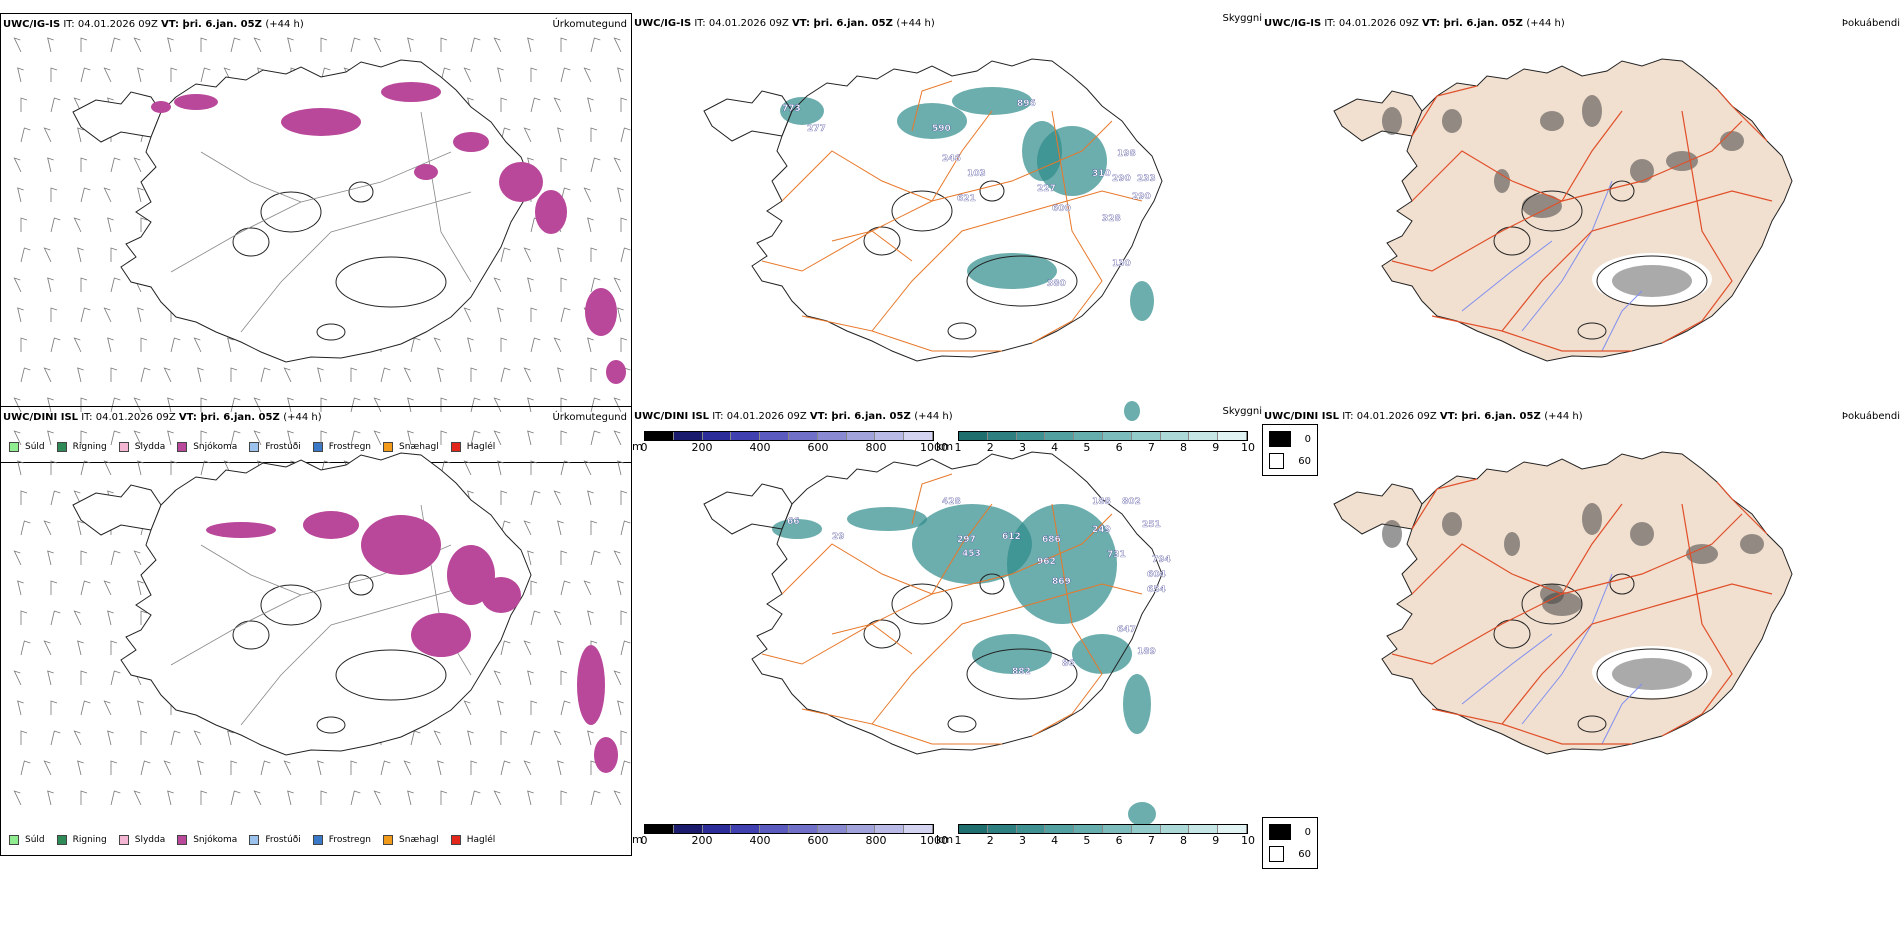 The width and height of the screenshot is (1900, 950). I want to click on fog-intensity, so click(1563, 200).